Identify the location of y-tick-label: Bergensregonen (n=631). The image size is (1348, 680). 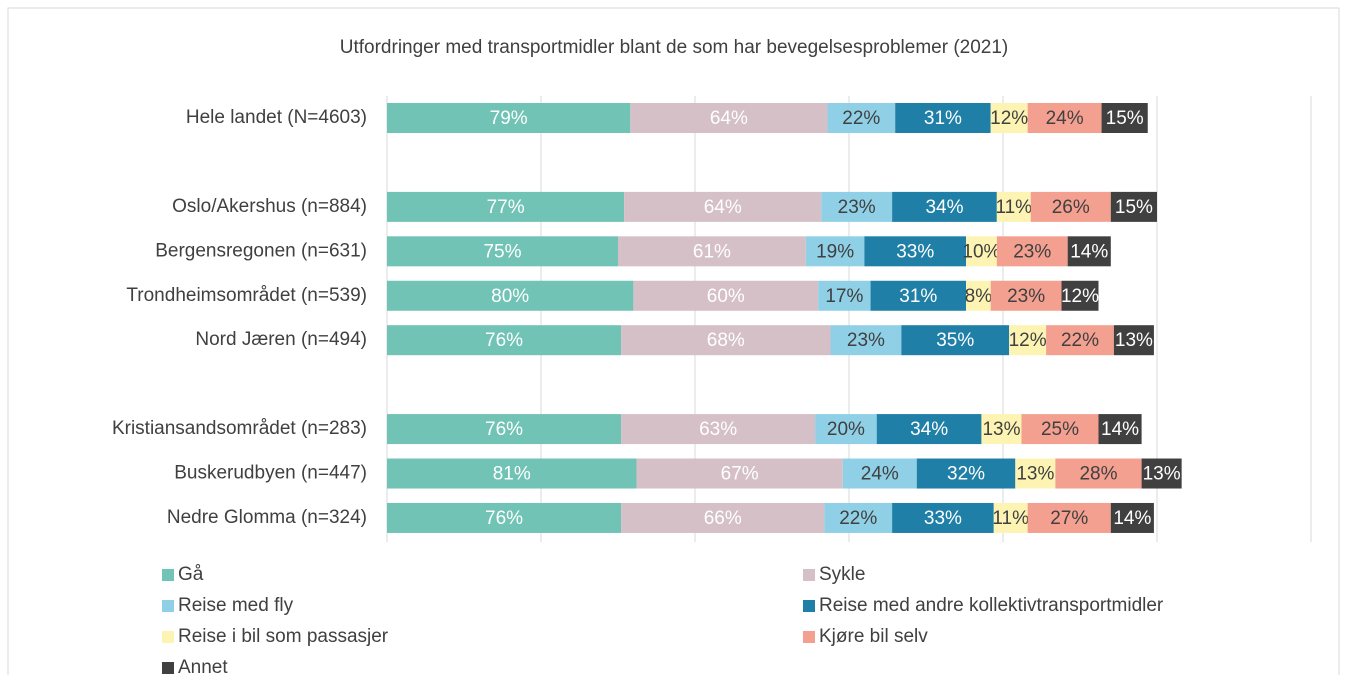
(261, 250).